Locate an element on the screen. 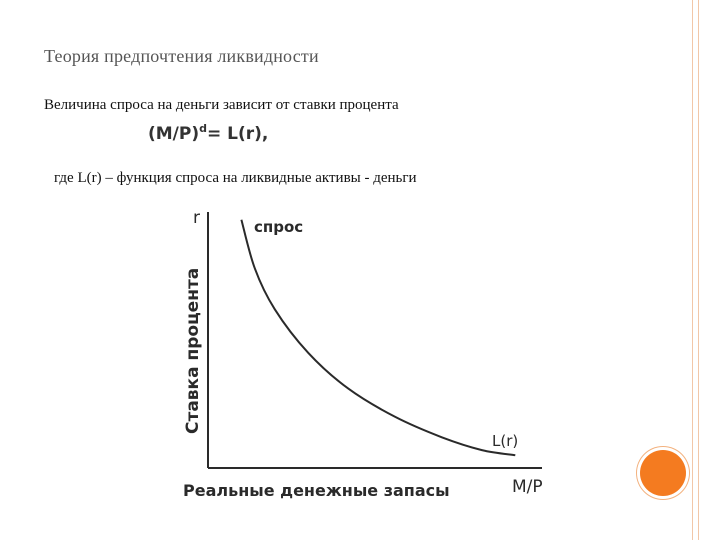  y-axis-title: Ставка процента is located at coordinates (193, 351).